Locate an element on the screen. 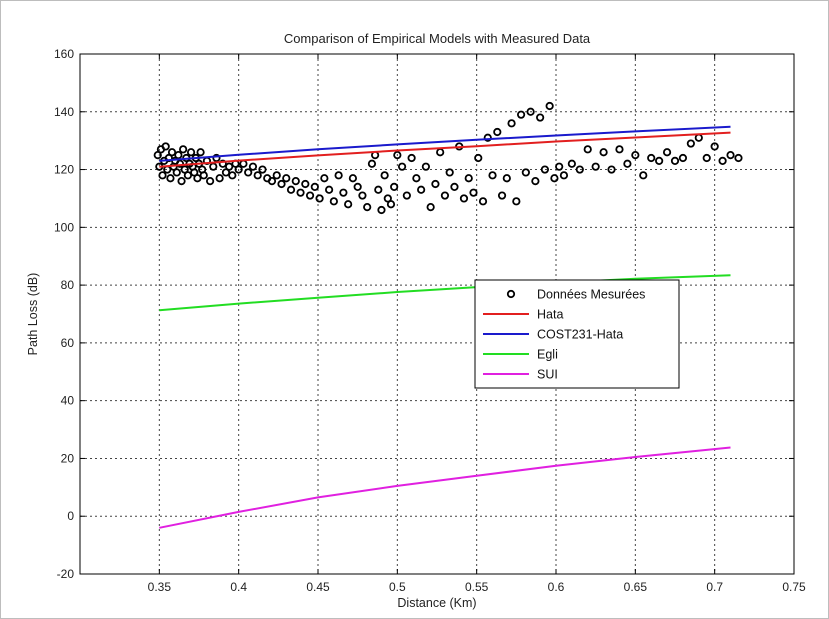  sui-series-line is located at coordinates (445, 487).